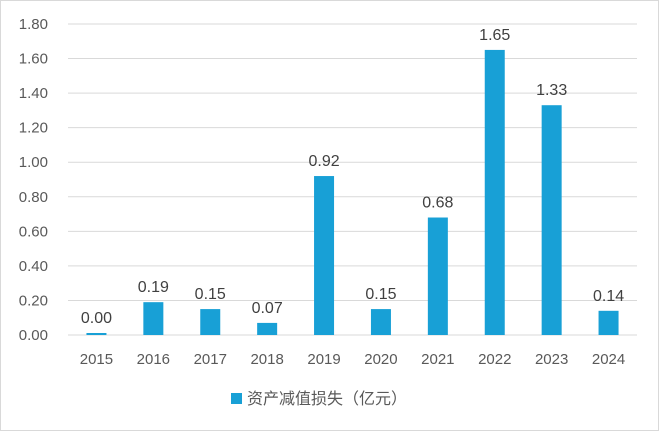 The width and height of the screenshot is (659, 432). What do you see at coordinates (551, 220) in the screenshot?
I see `bar-2023` at bounding box center [551, 220].